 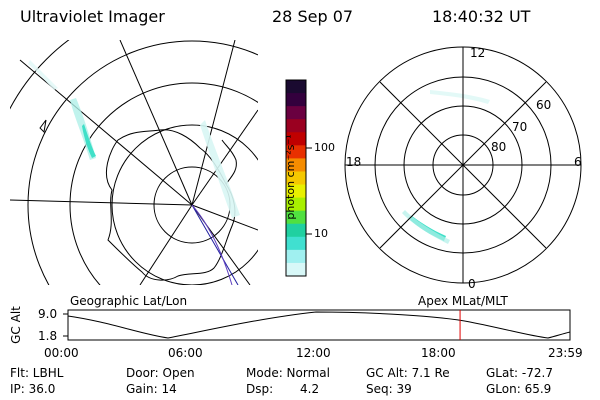 I want to click on date-label: 28 Sep 07, so click(x=313, y=16).